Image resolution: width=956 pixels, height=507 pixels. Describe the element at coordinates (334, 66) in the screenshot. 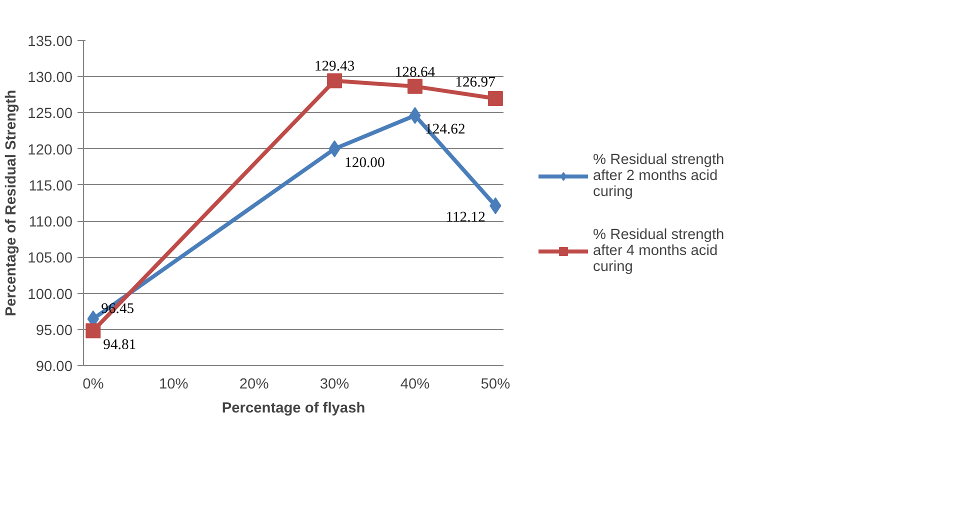

I see `data-label: 129.43` at that location.